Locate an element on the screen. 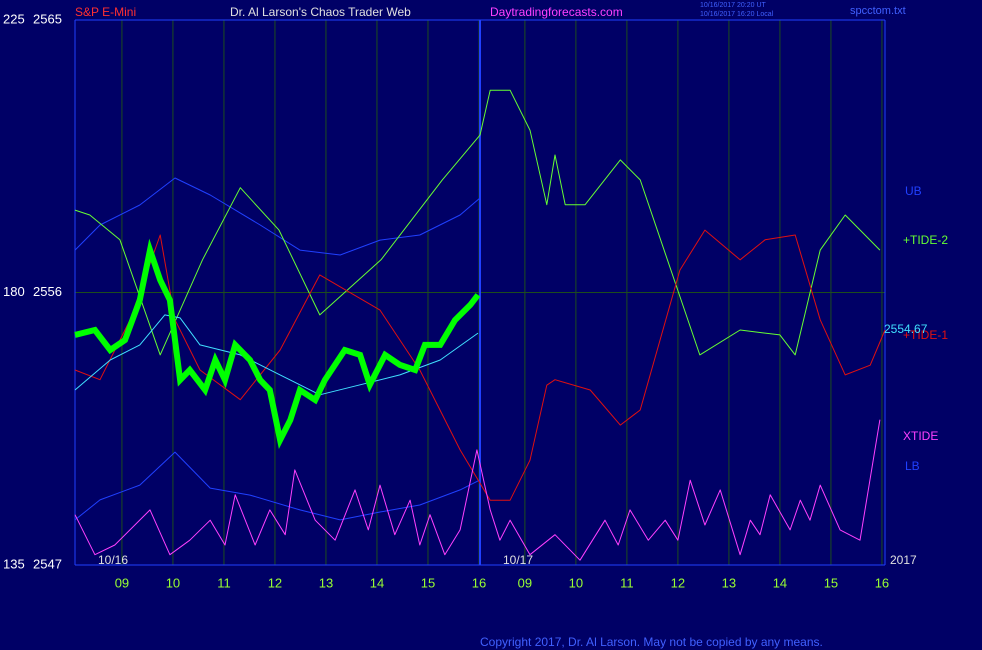  y2-tick-label: 135 is located at coordinates (14, 563).